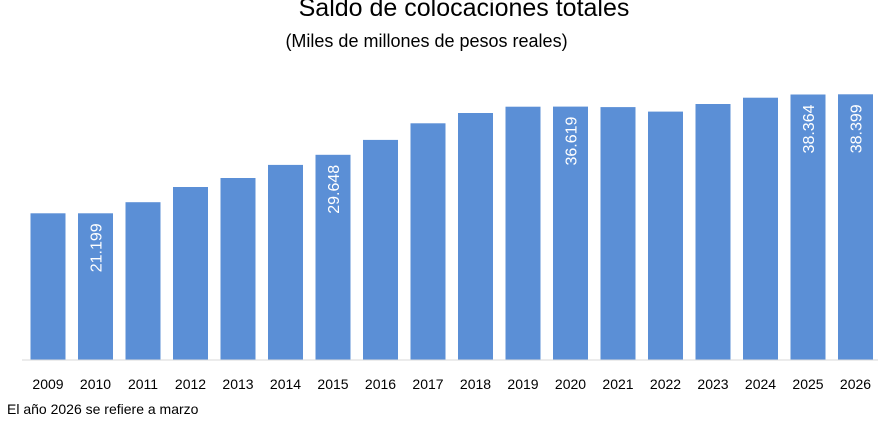 Image resolution: width=893 pixels, height=442 pixels. Describe the element at coordinates (97, 247) in the screenshot. I see `data-label-2010: 21.199` at that location.